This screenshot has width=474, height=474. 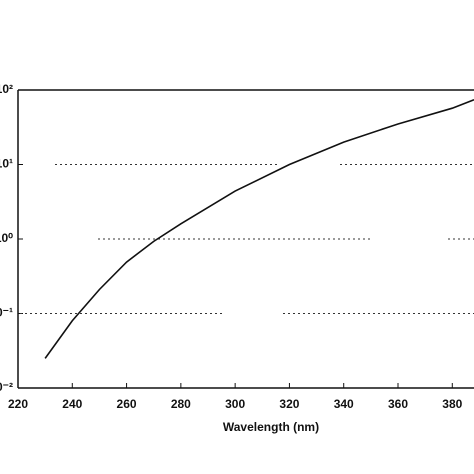 What do you see at coordinates (6, 387) in the screenshot?
I see `y-tick-label: 10⁻²` at bounding box center [6, 387].